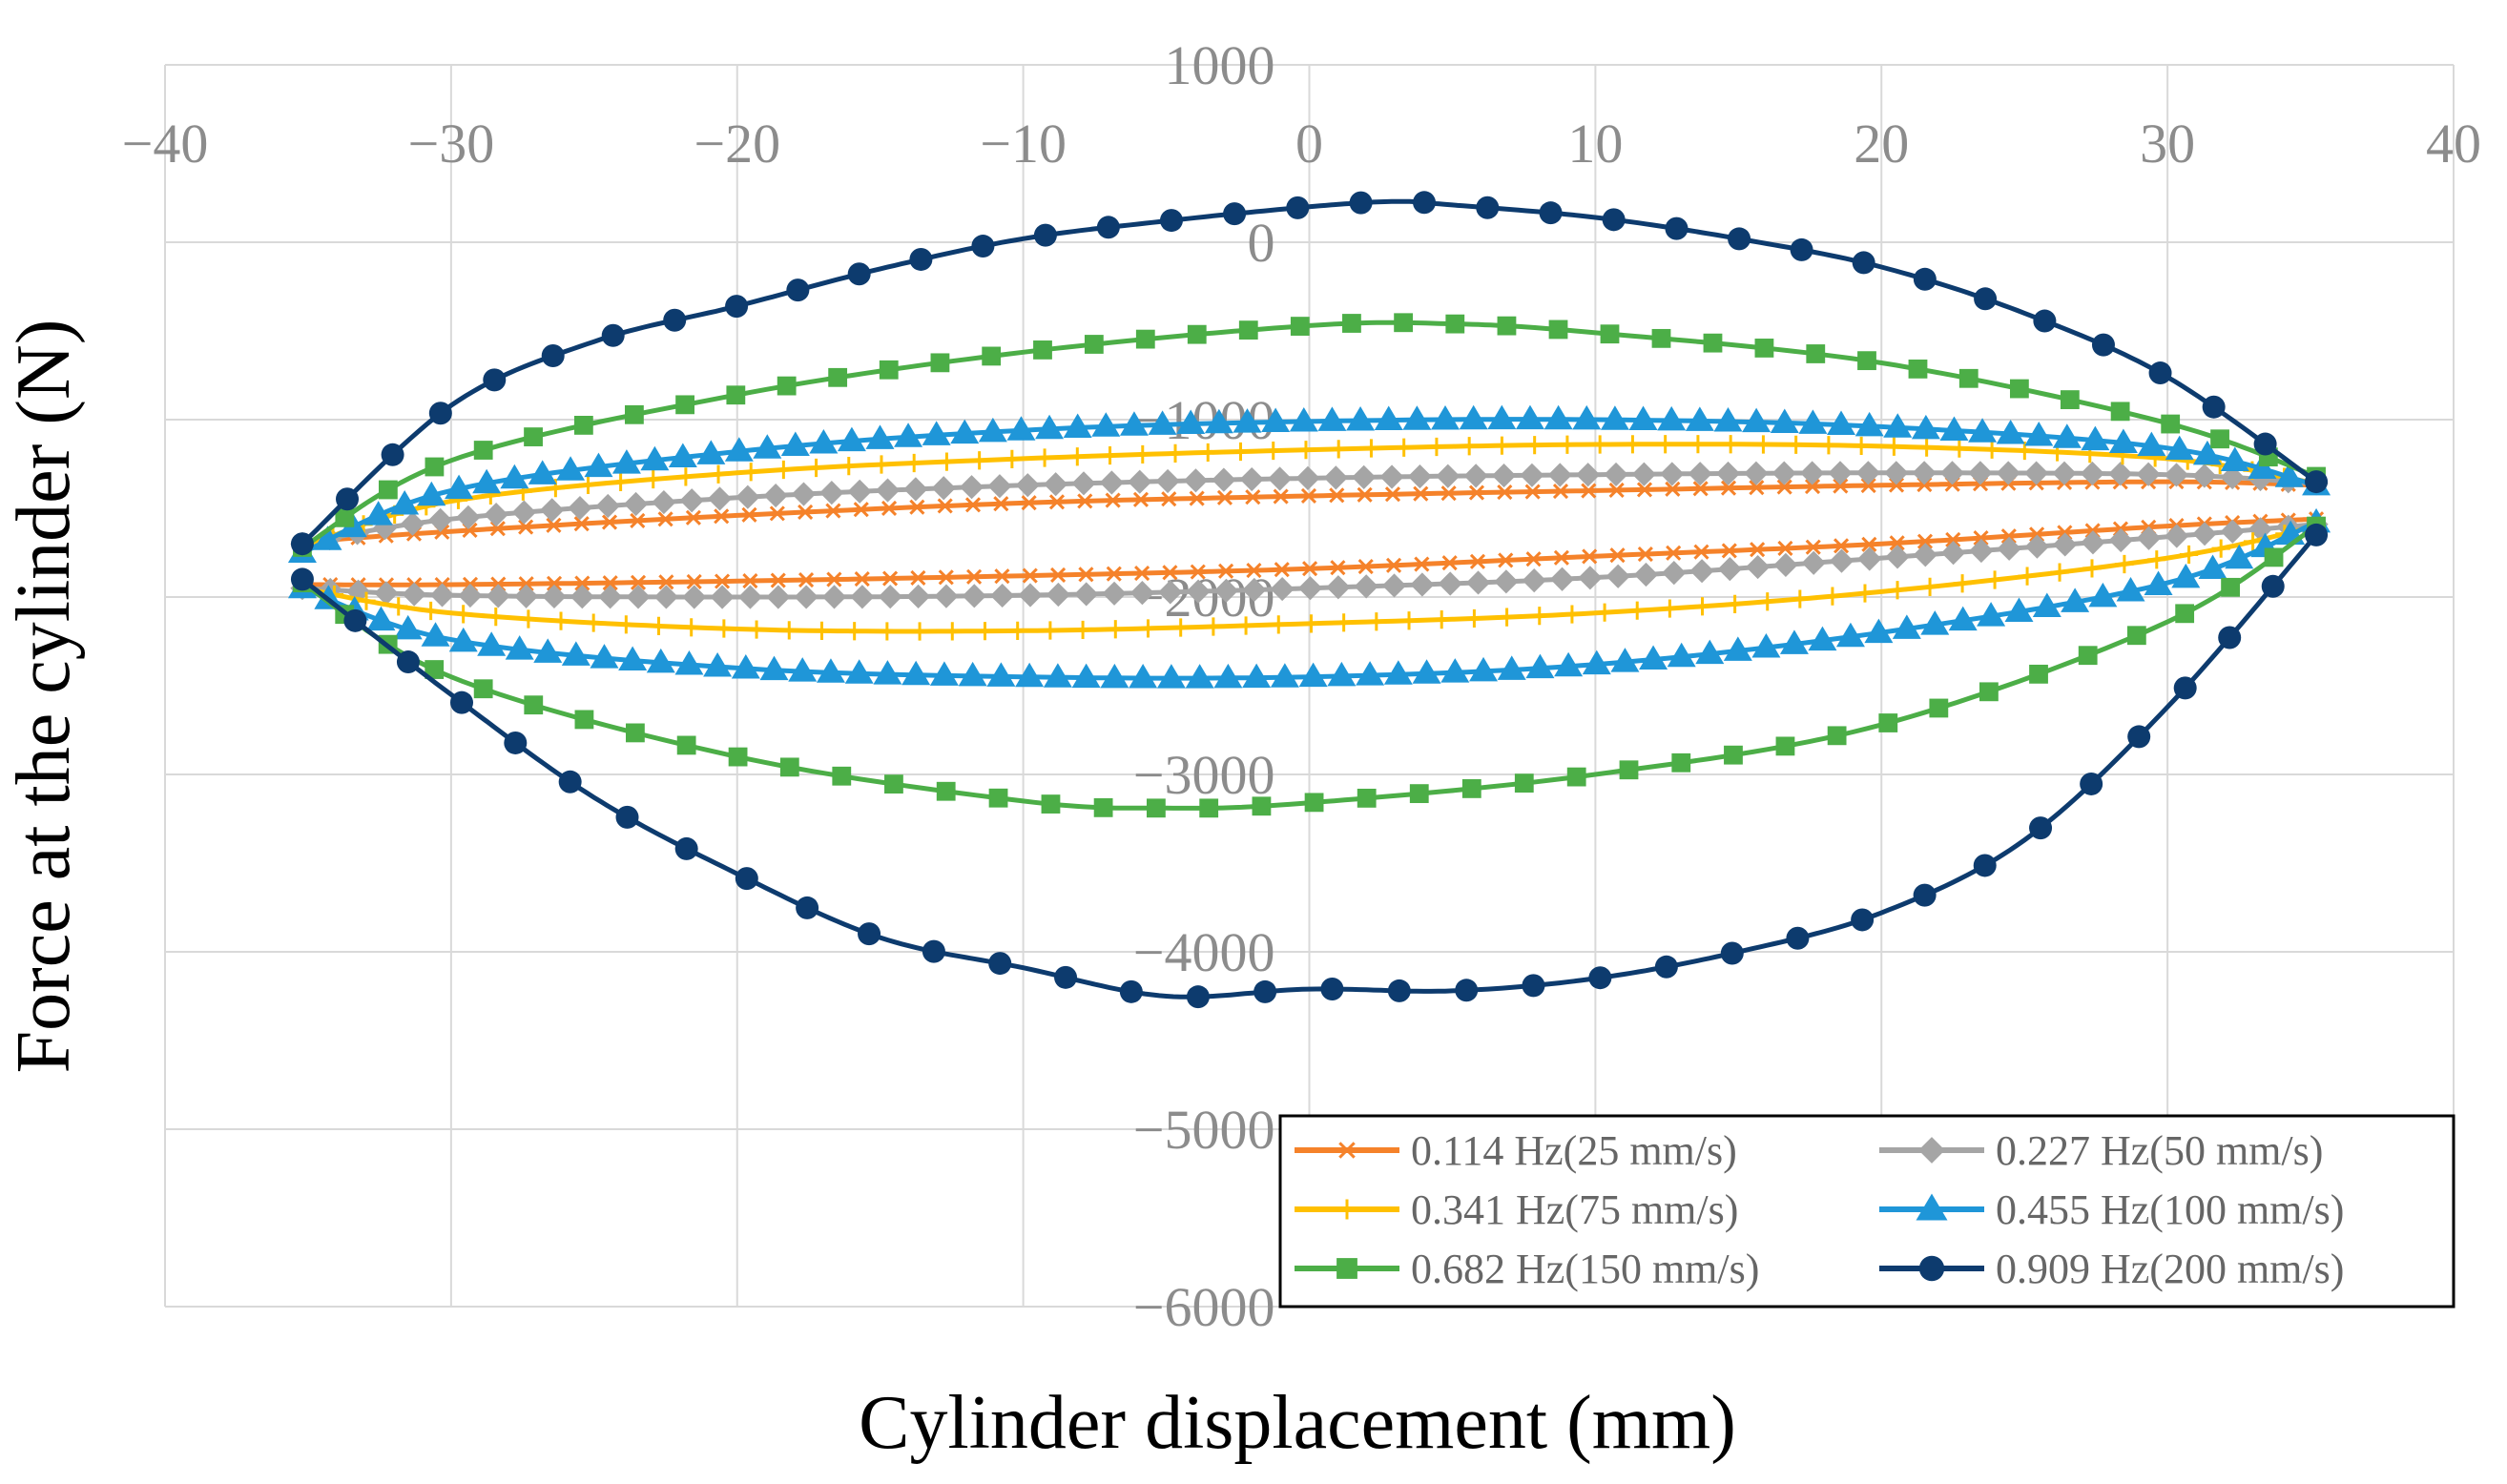 This screenshot has width=2507, height=1484. I want to click on y-tick-label: 0, so click(1261, 243).